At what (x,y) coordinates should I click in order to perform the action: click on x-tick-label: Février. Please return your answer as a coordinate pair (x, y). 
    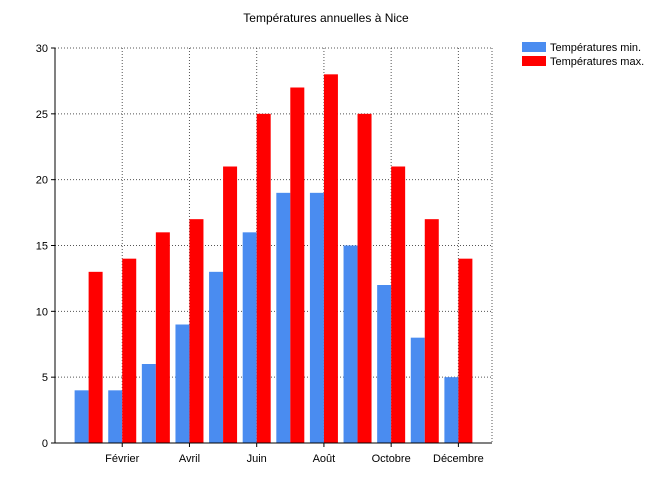
    Looking at the image, I should click on (122, 459).